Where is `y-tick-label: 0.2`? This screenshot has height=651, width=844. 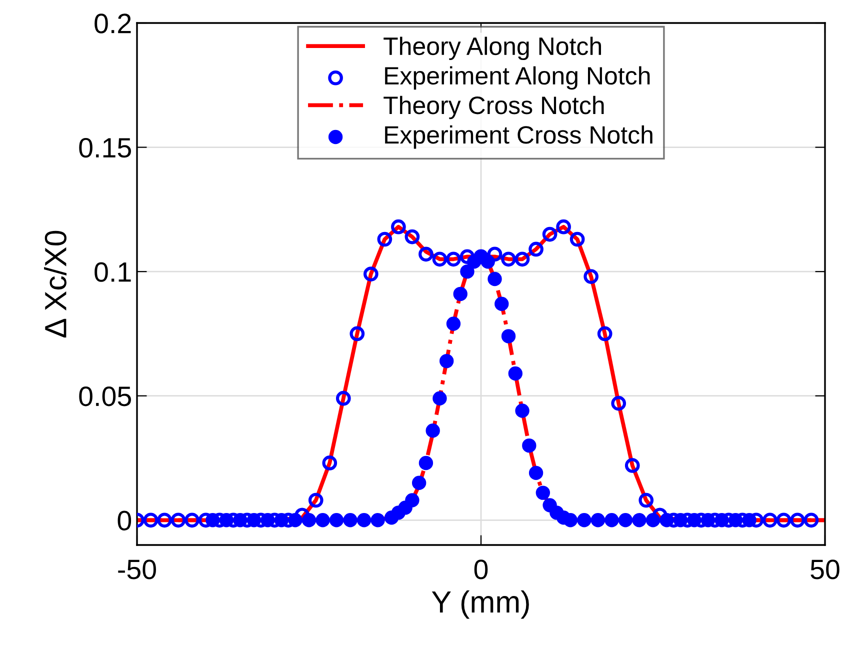 y-tick-label: 0.2 is located at coordinates (112, 24).